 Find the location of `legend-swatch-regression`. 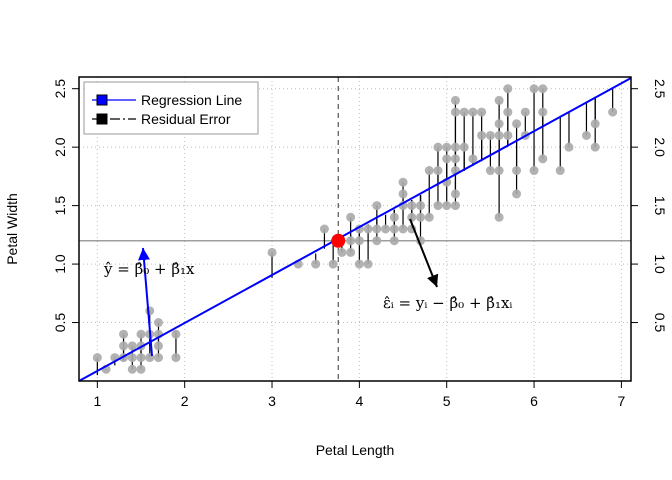

legend-swatch-regression is located at coordinates (102, 100).